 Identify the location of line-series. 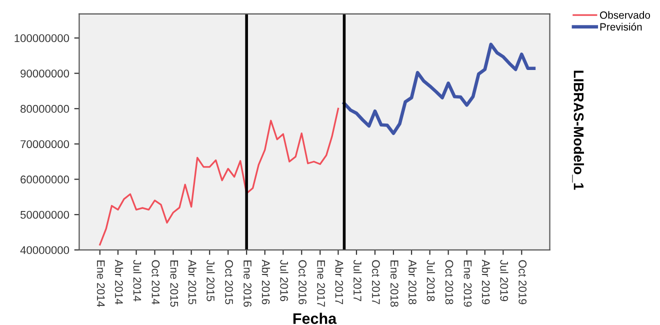
(439, 89).